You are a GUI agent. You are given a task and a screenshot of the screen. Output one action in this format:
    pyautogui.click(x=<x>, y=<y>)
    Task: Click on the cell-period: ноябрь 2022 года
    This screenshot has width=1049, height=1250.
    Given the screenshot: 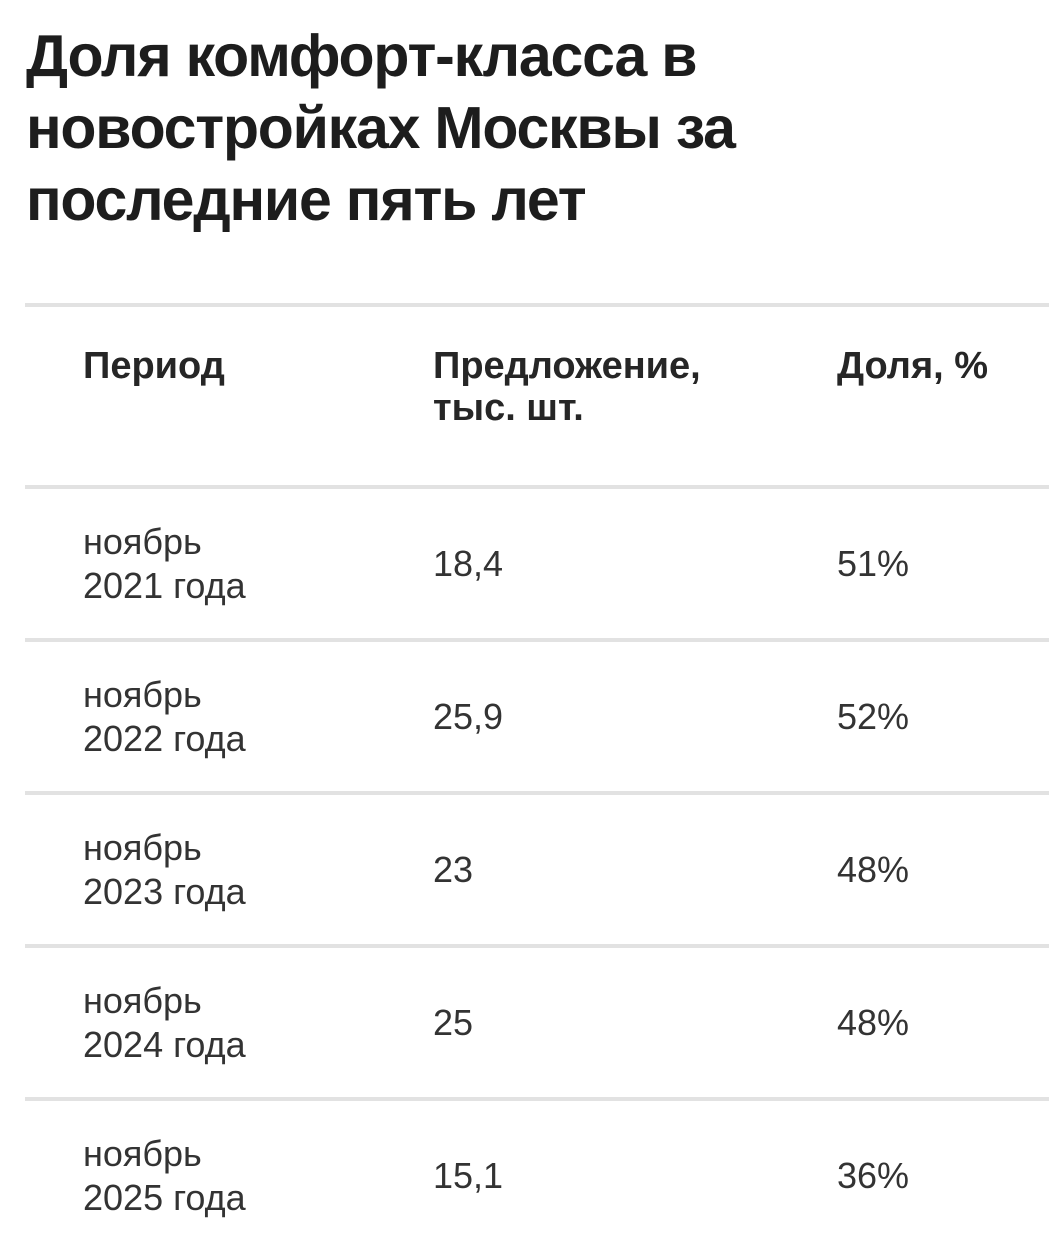 What is the action you would take?
    pyautogui.click(x=229, y=717)
    